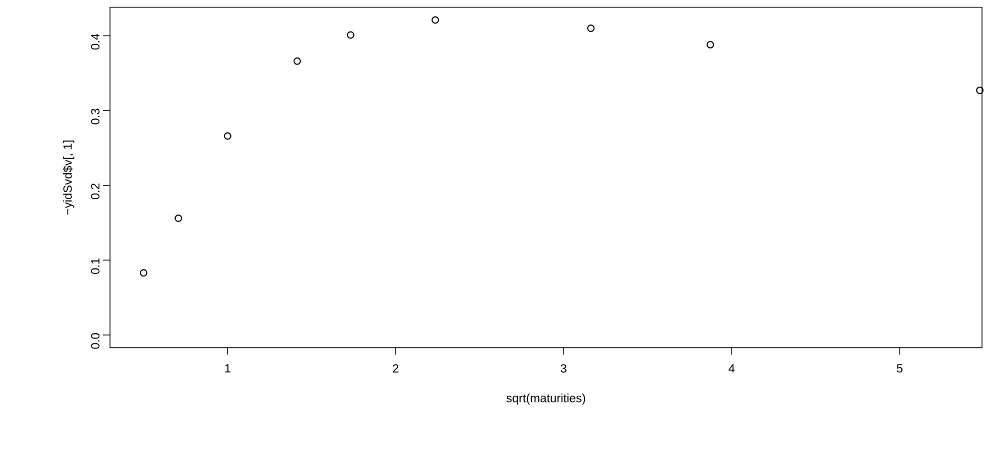  Describe the element at coordinates (899, 368) in the screenshot. I see `x-tick-label: 5` at that location.